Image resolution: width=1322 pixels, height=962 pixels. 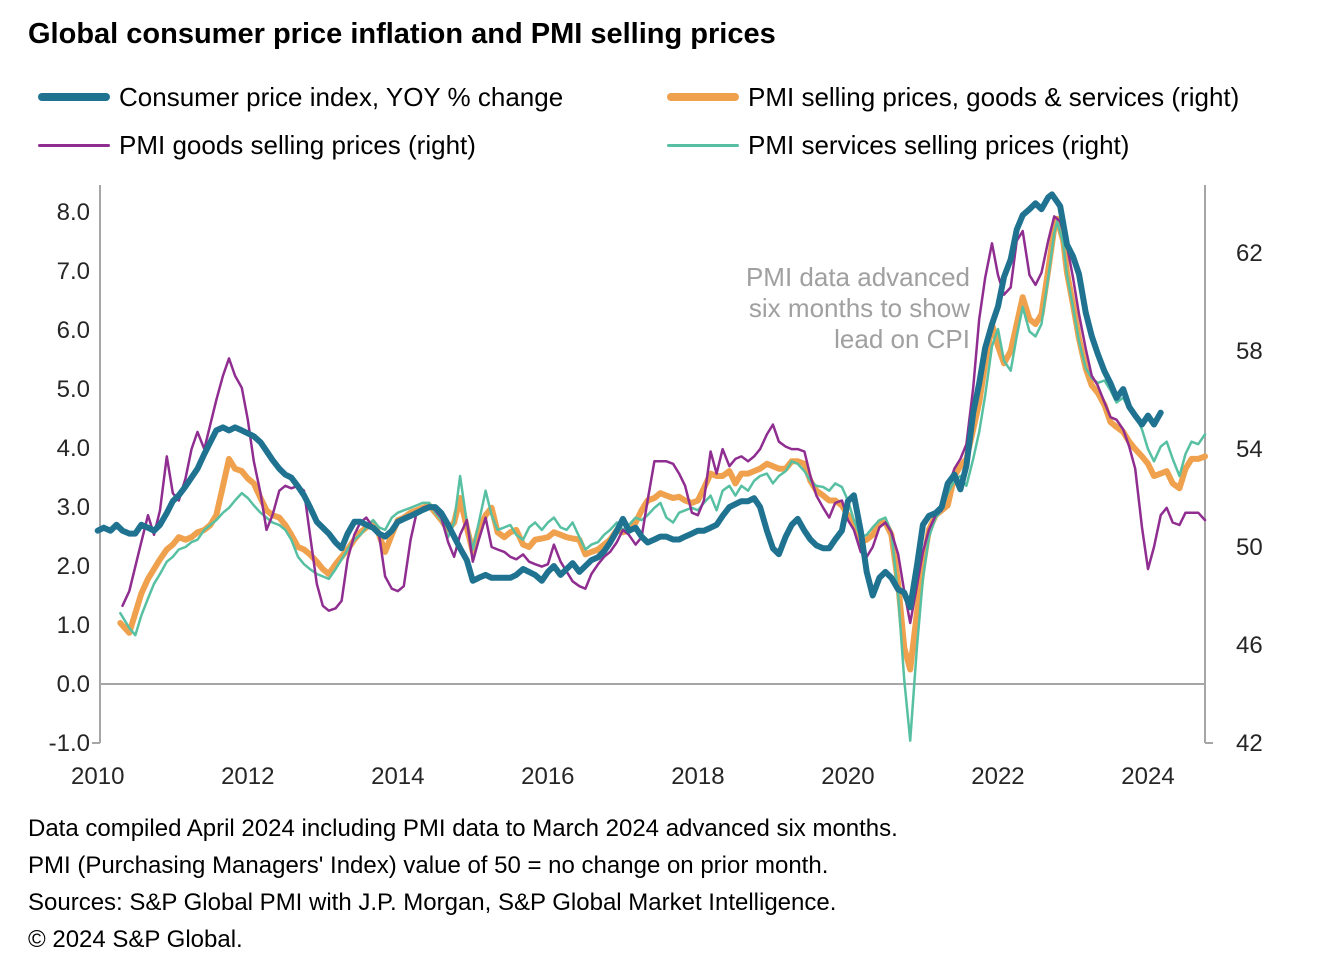 I want to click on x-axis-tick-label: 2024, so click(x=1147, y=776).